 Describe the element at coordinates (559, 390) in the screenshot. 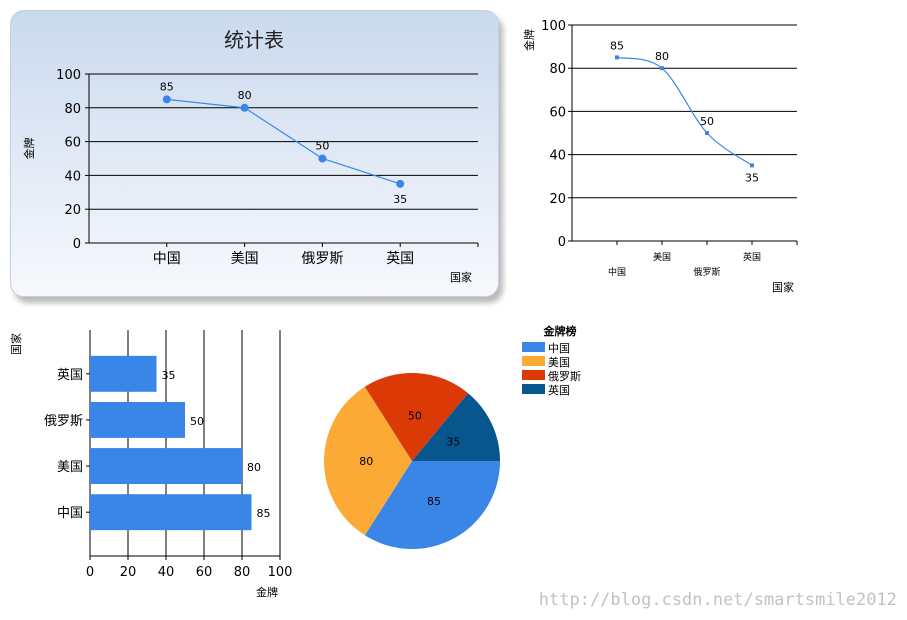

I see `legend-item: 英国` at that location.